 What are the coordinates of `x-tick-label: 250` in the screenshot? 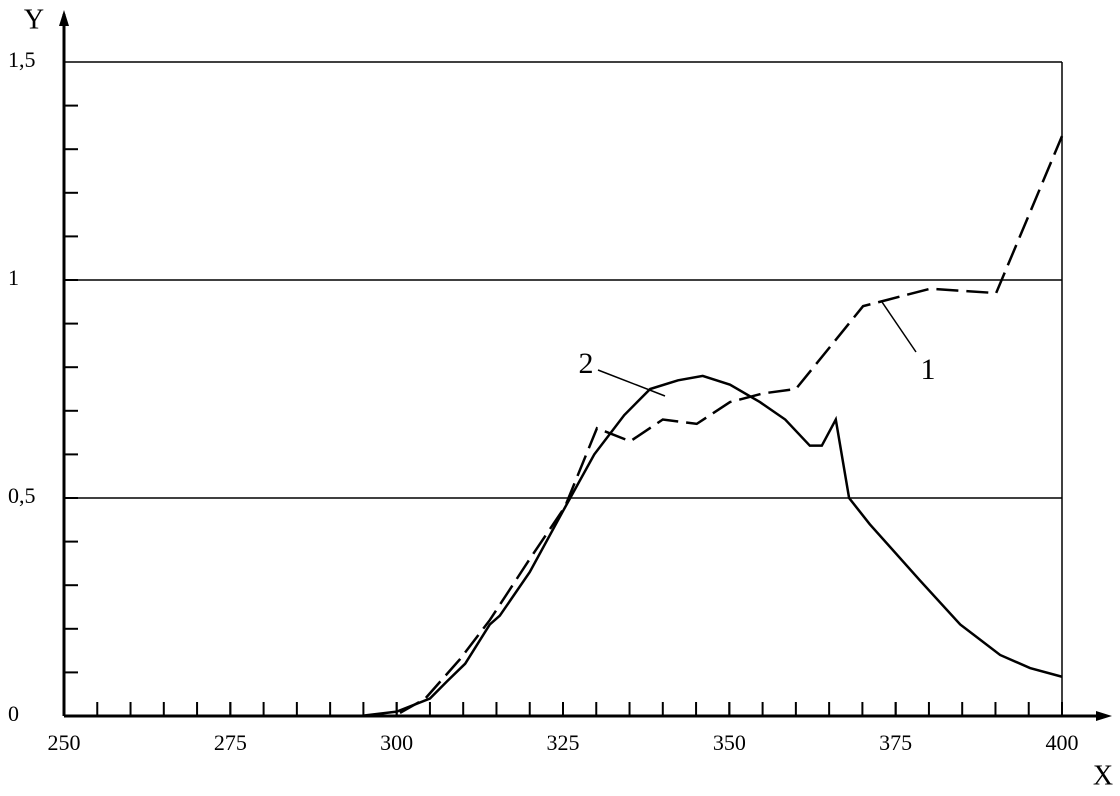 It's located at (64, 742).